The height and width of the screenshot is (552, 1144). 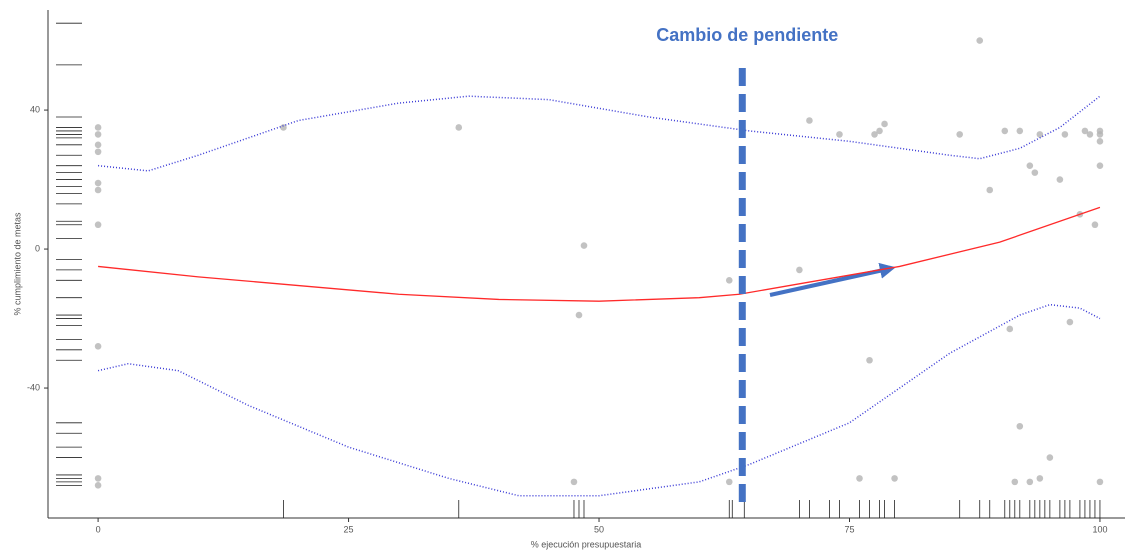 I want to click on x-tick-label: 75, so click(x=849, y=529).